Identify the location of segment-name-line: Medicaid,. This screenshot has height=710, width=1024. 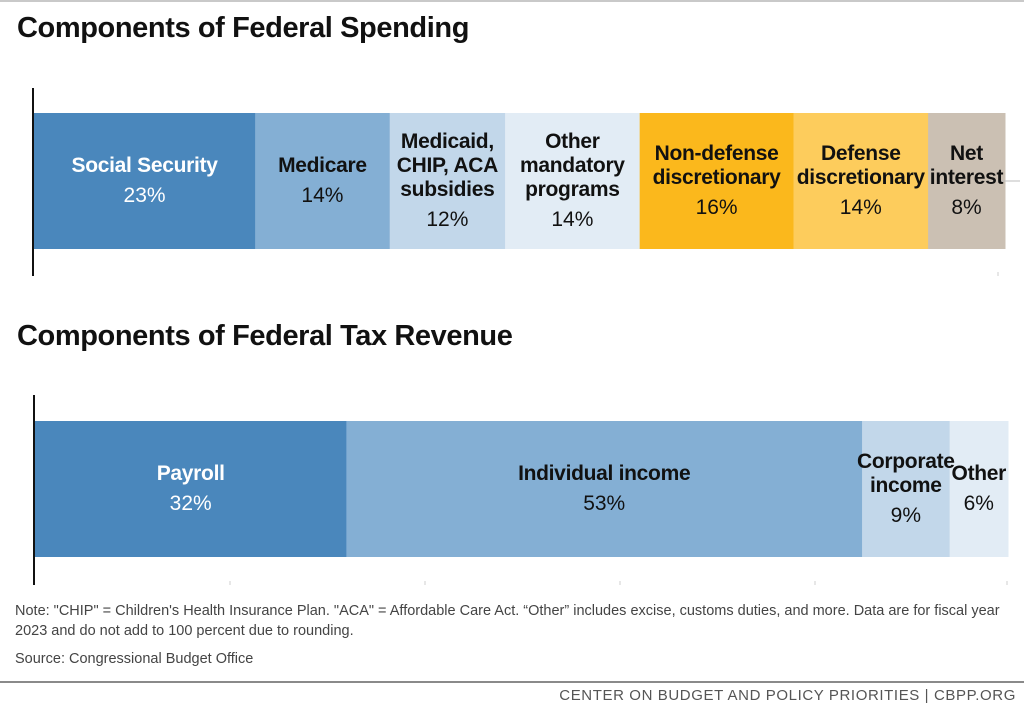
(447, 141).